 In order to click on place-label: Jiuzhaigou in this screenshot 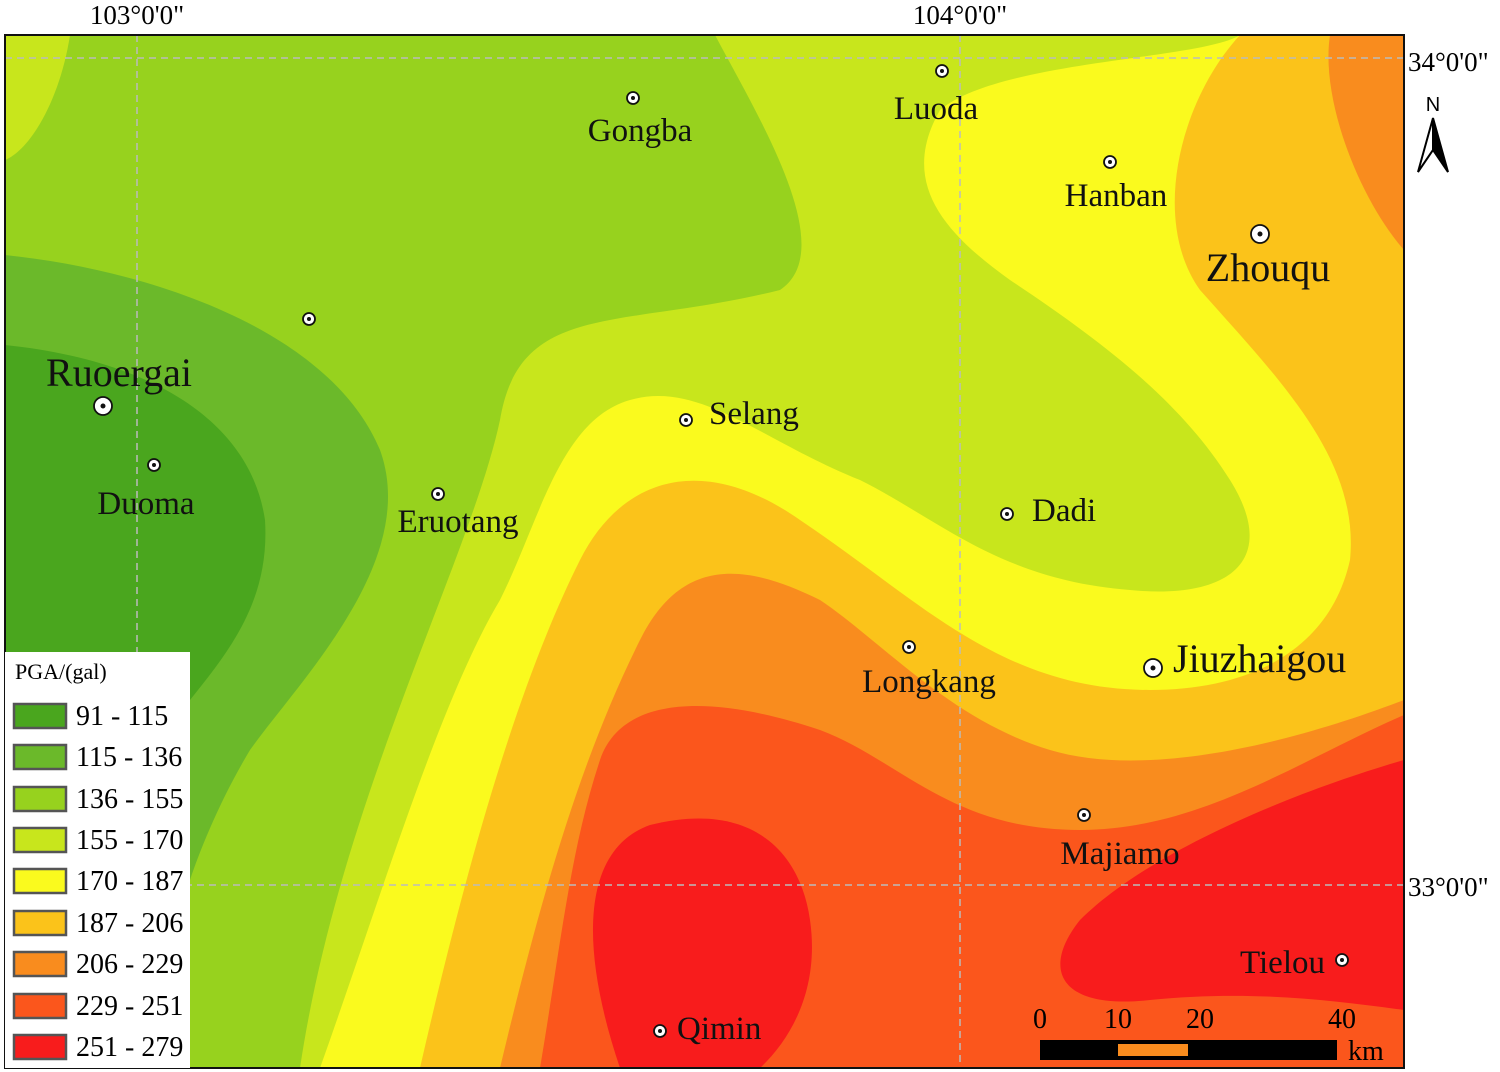, I will do `click(1259, 658)`.